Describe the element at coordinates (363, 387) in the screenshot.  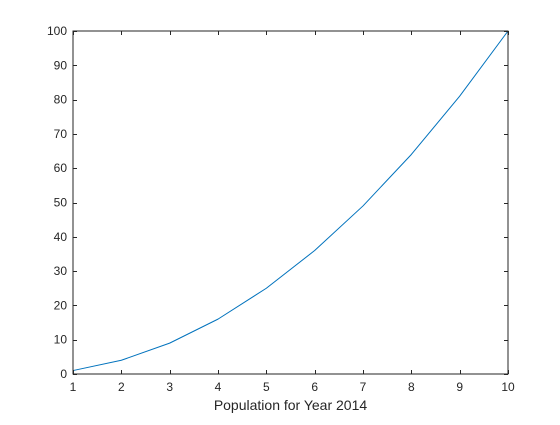
I see `x-tick-label: 7` at that location.